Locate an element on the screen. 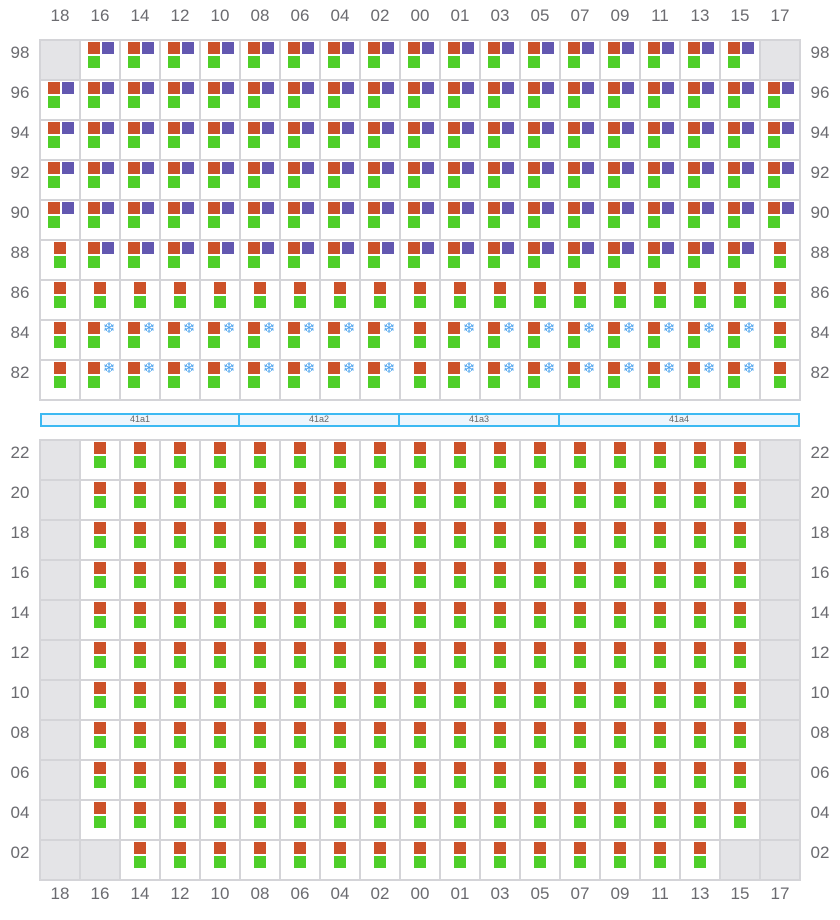 The width and height of the screenshot is (840, 920). slot-82-02: ❄ is located at coordinates (380, 380).